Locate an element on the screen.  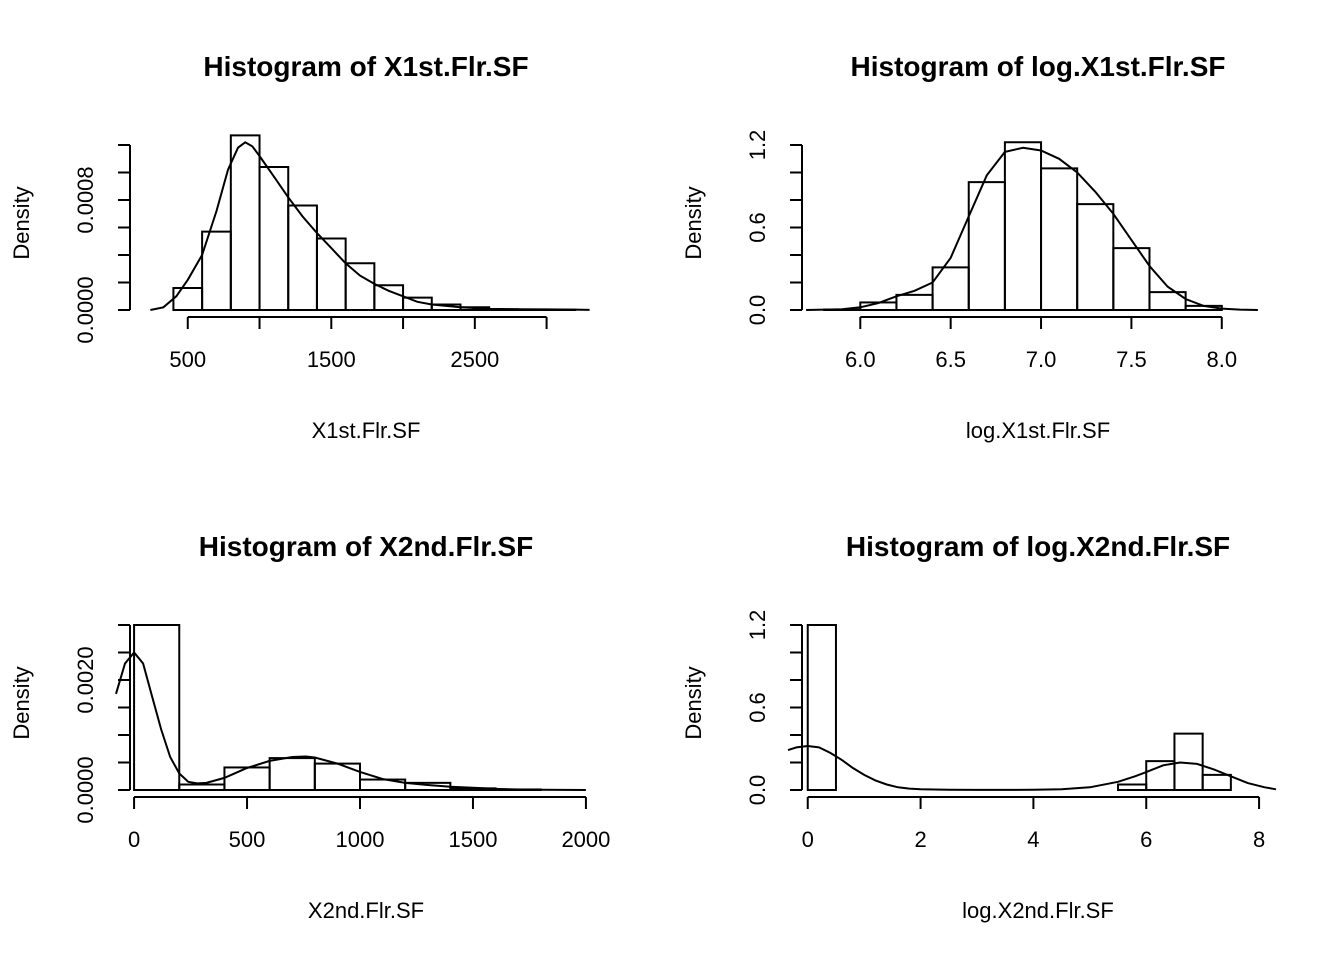
x-tick-label: 7.5 is located at coordinates (1131, 359).